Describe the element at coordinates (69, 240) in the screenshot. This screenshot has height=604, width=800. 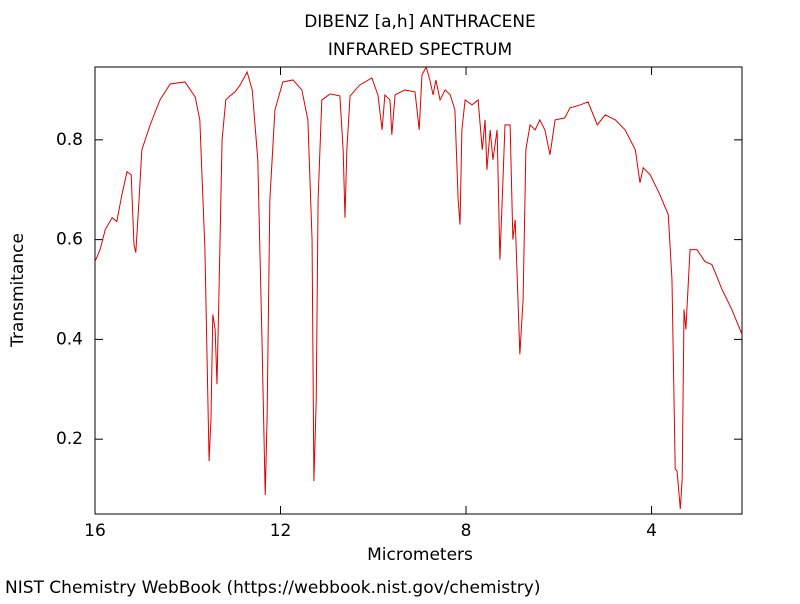
I see `y-tick-label: 0.6` at that location.